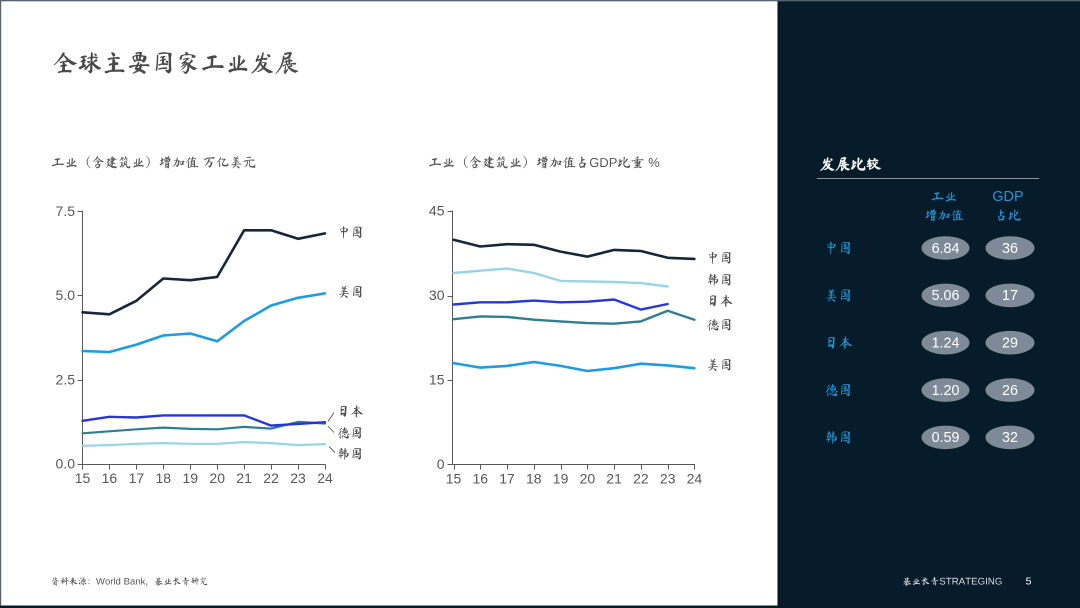 This screenshot has width=1080, height=608. I want to click on svg-text: 30, so click(437, 295).